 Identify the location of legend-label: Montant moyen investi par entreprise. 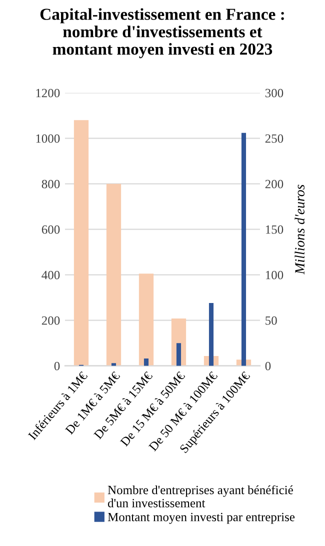
(201, 518).